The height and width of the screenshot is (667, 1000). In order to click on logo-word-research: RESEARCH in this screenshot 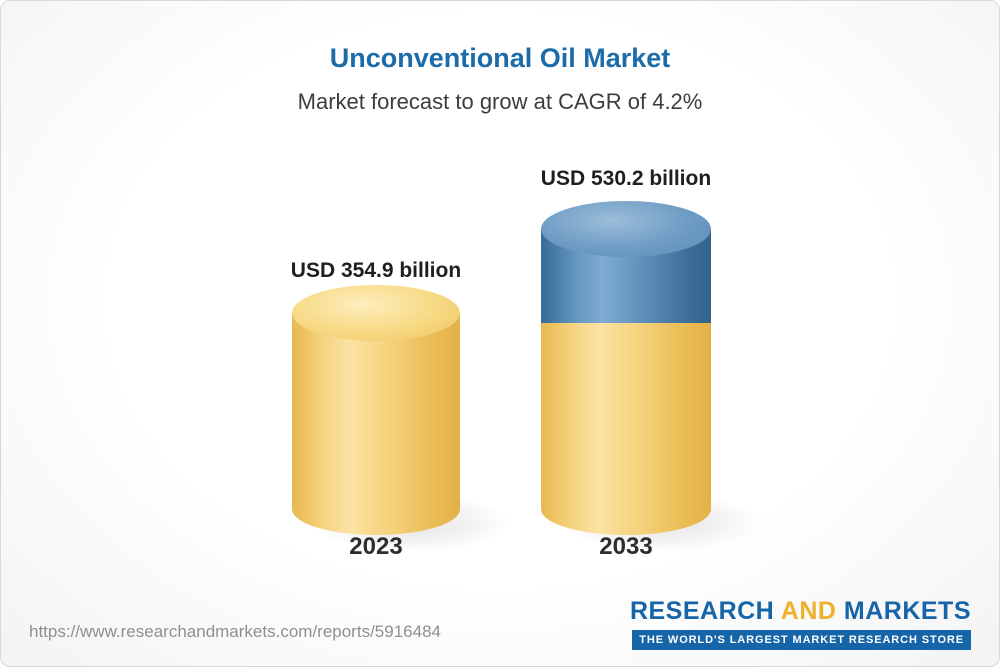, I will do `click(702, 611)`.